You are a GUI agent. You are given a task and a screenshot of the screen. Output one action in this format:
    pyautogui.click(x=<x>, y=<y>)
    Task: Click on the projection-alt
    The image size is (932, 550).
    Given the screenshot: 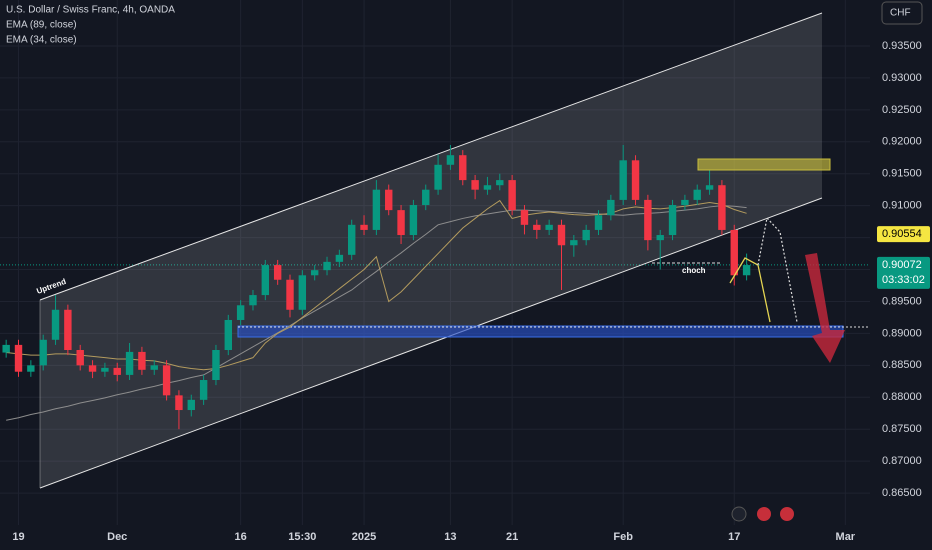 What is the action you would take?
    pyautogui.click(x=777, y=269)
    